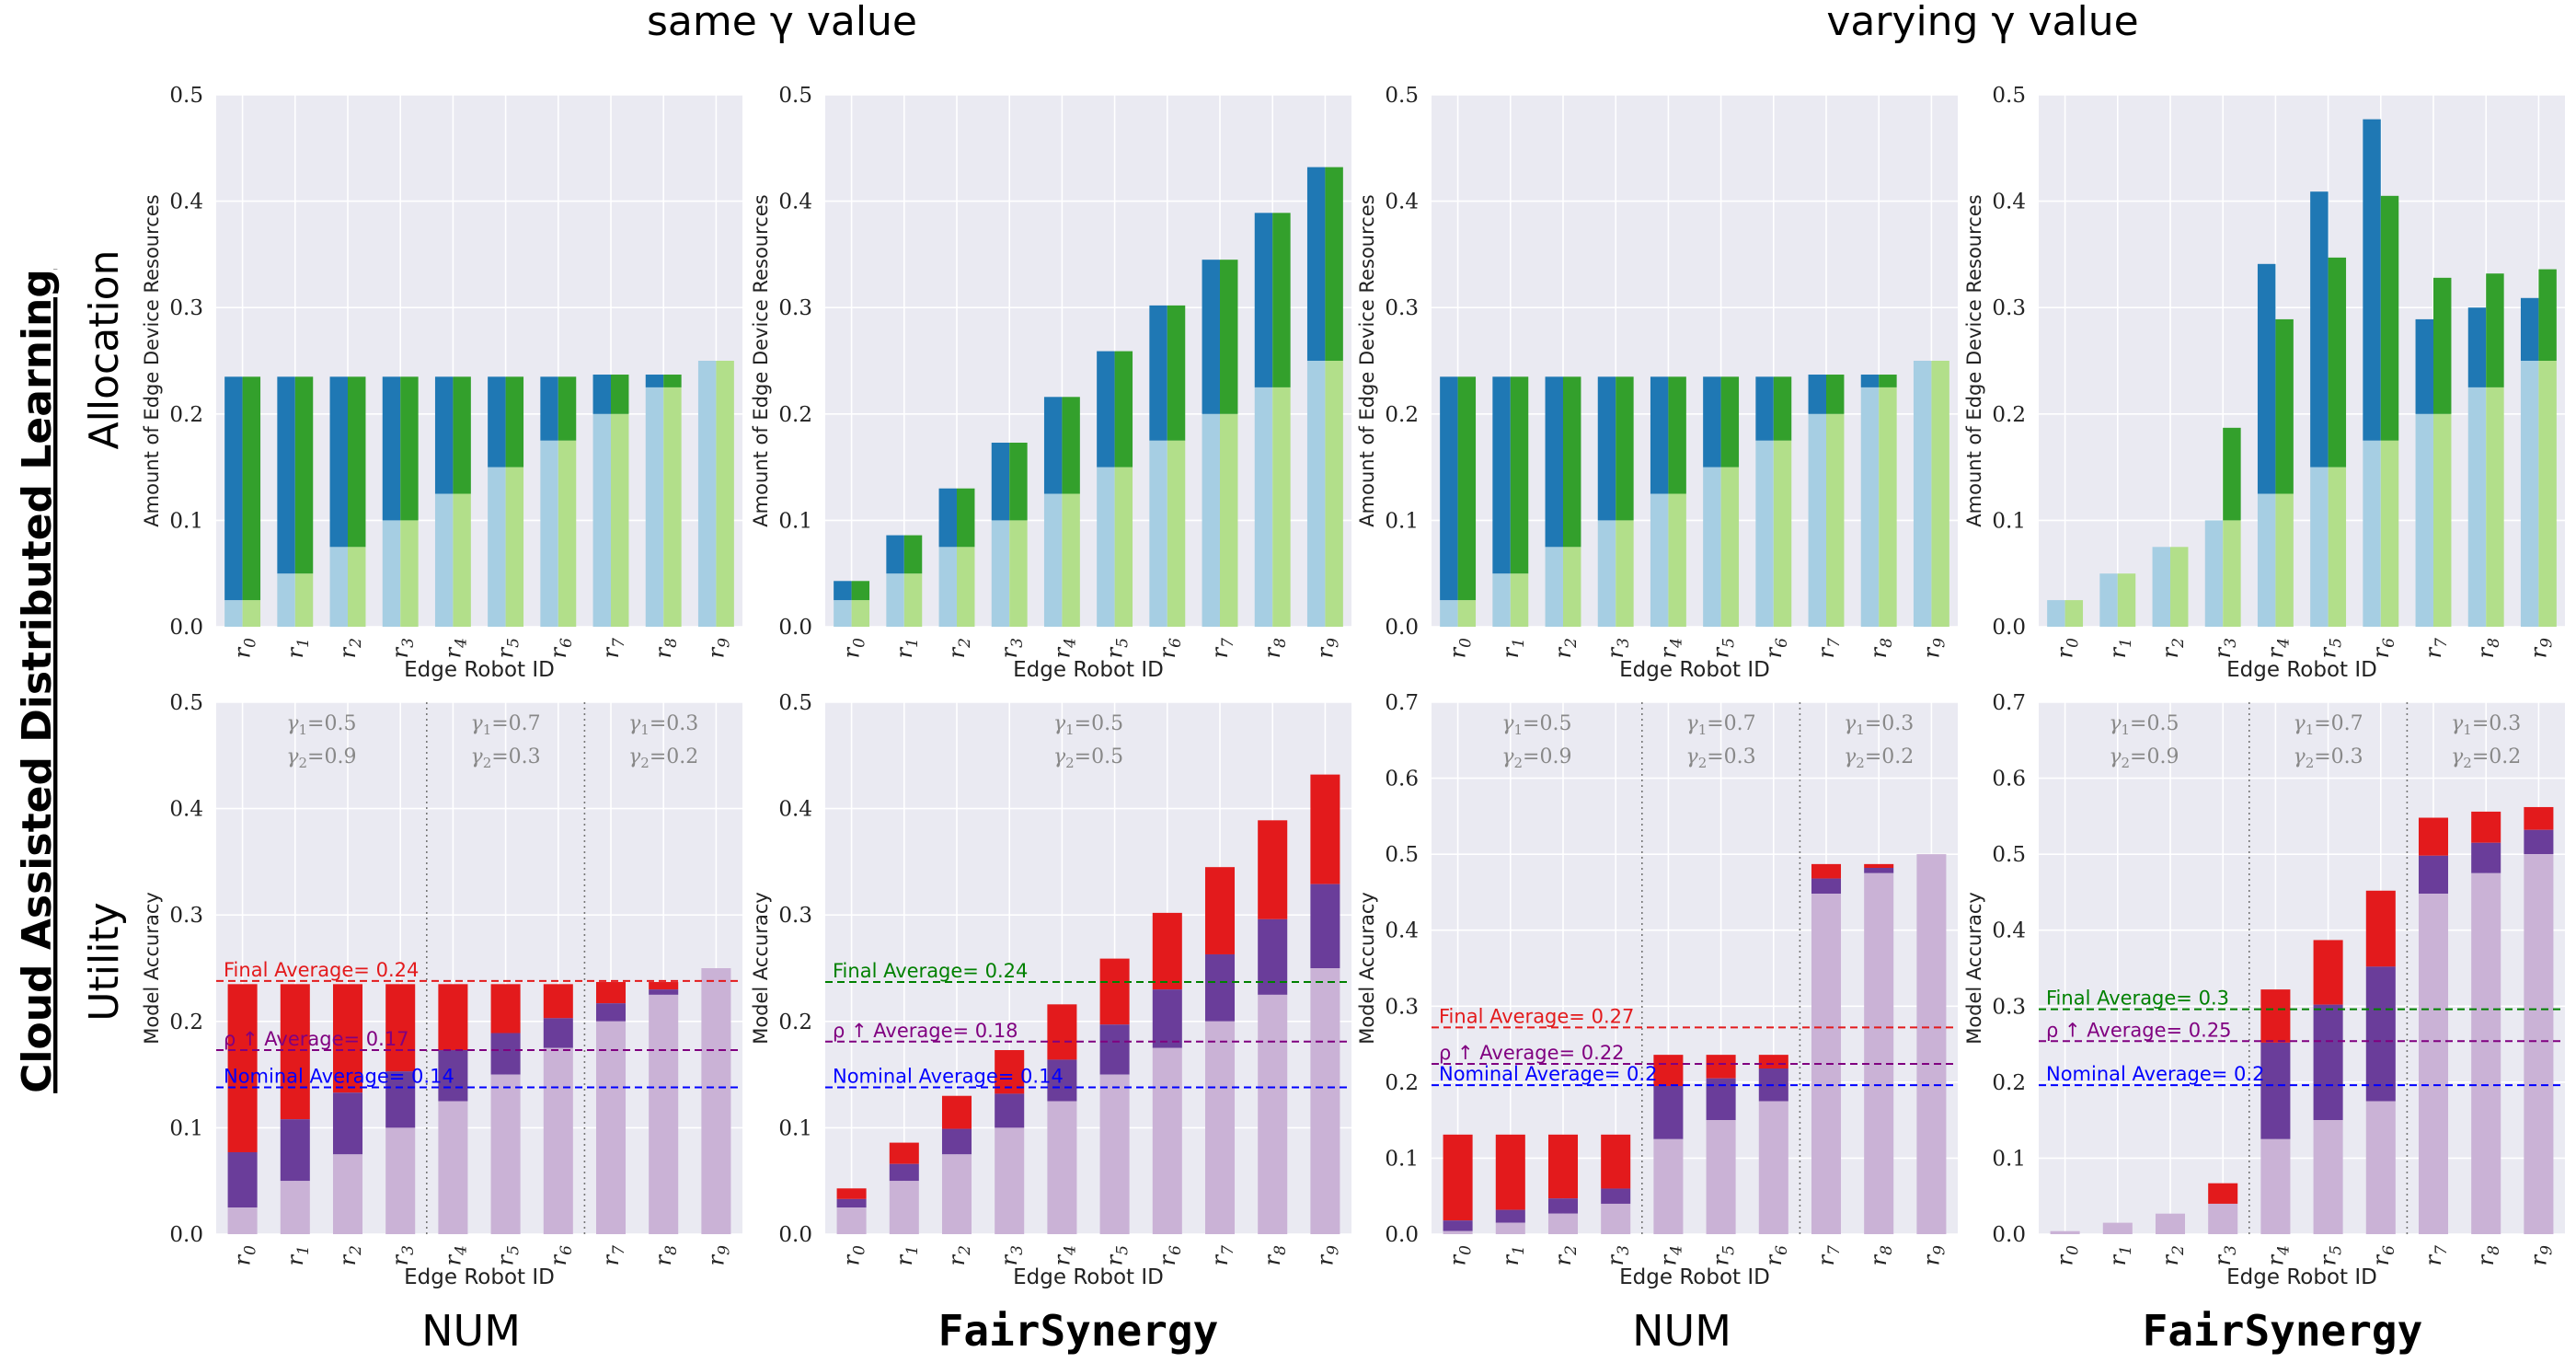 The height and width of the screenshot is (1363, 2576). Describe the element at coordinates (402, 1255) in the screenshot. I see `x-tick-label: r3` at that location.